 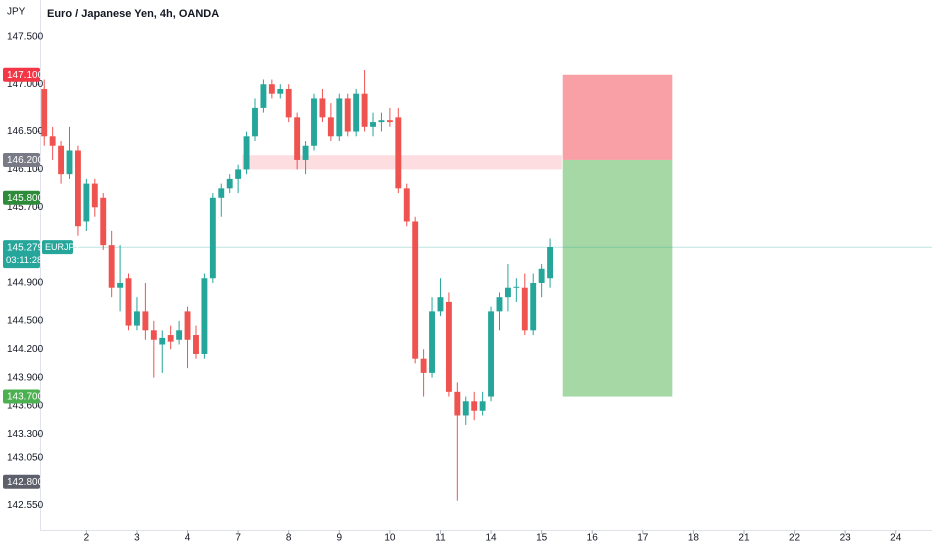 What do you see at coordinates (25, 75) in the screenshot?
I see `price-label: 147.100` at bounding box center [25, 75].